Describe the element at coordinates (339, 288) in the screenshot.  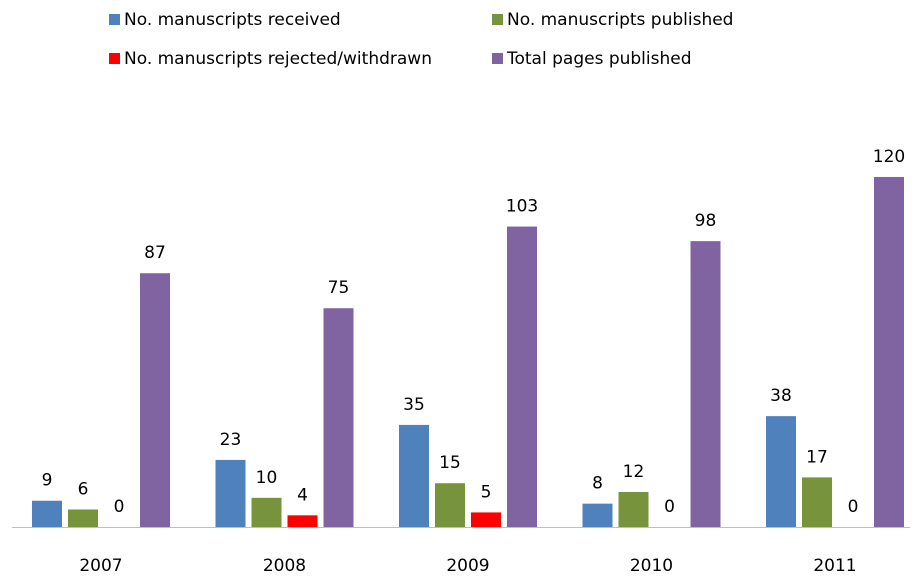
I see `data-label: 75` at that location.